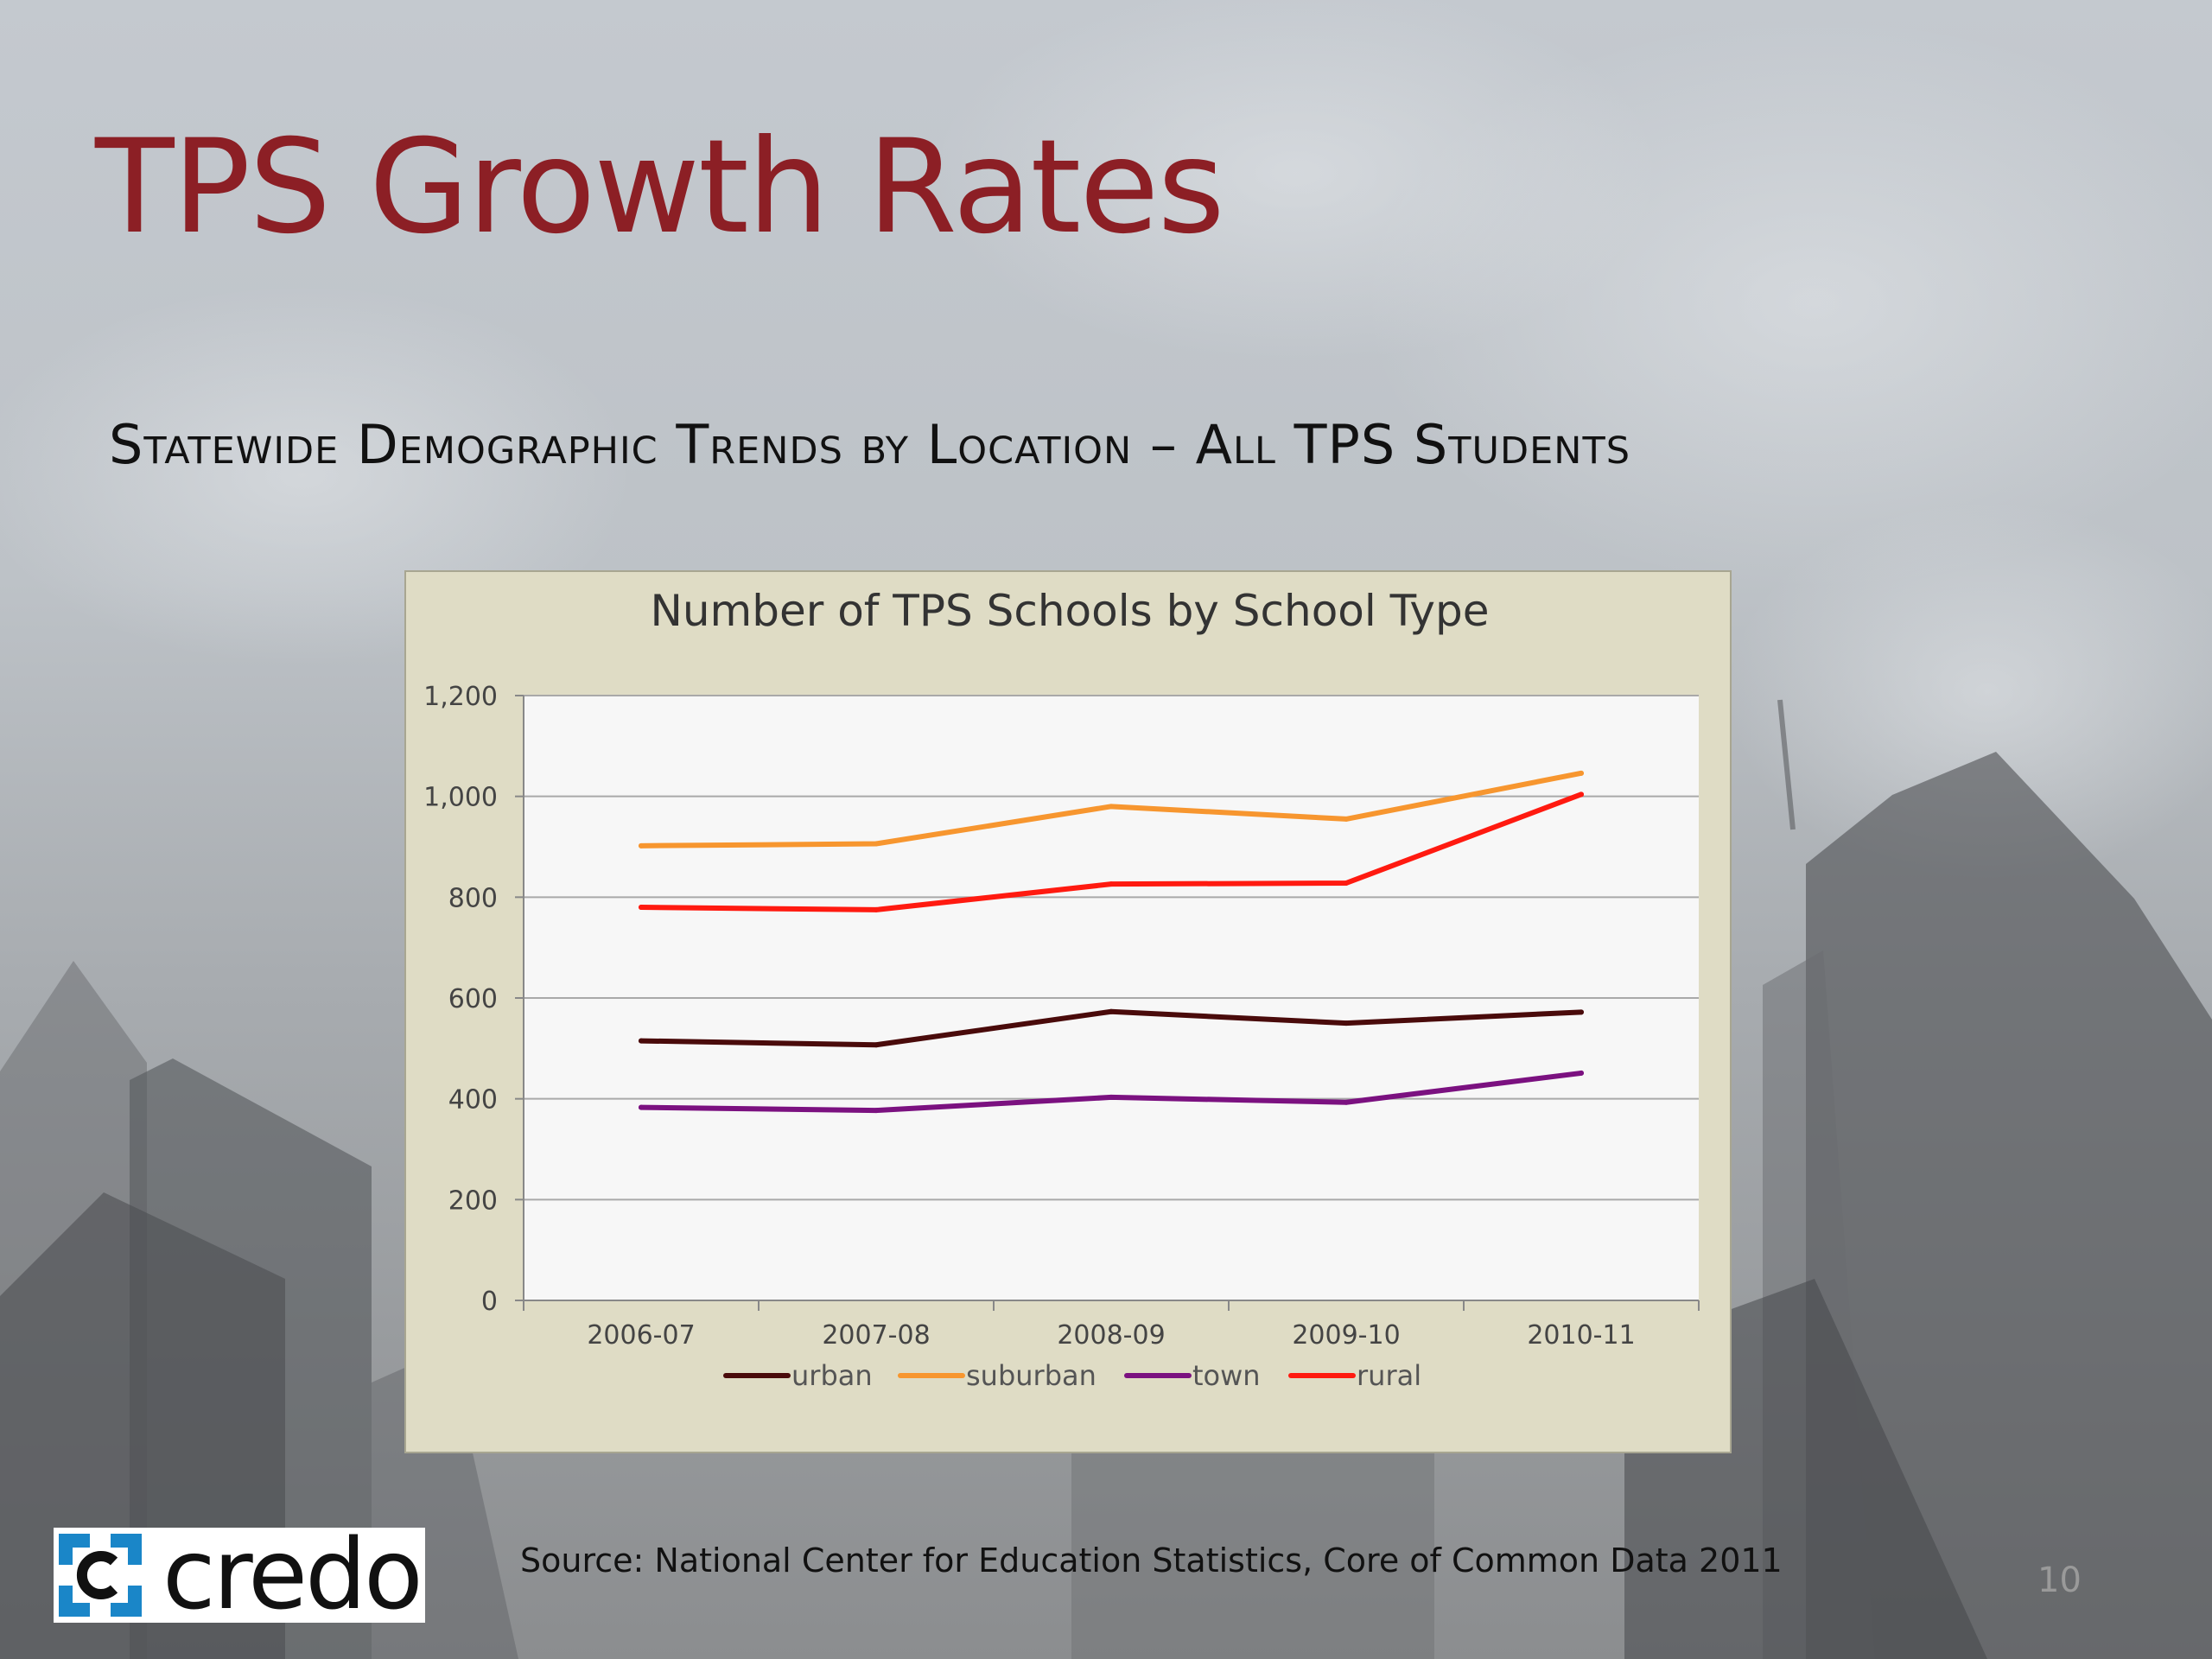 This screenshot has width=2212, height=1659. I want to click on y-tick-label: 1,200, so click(460, 697).